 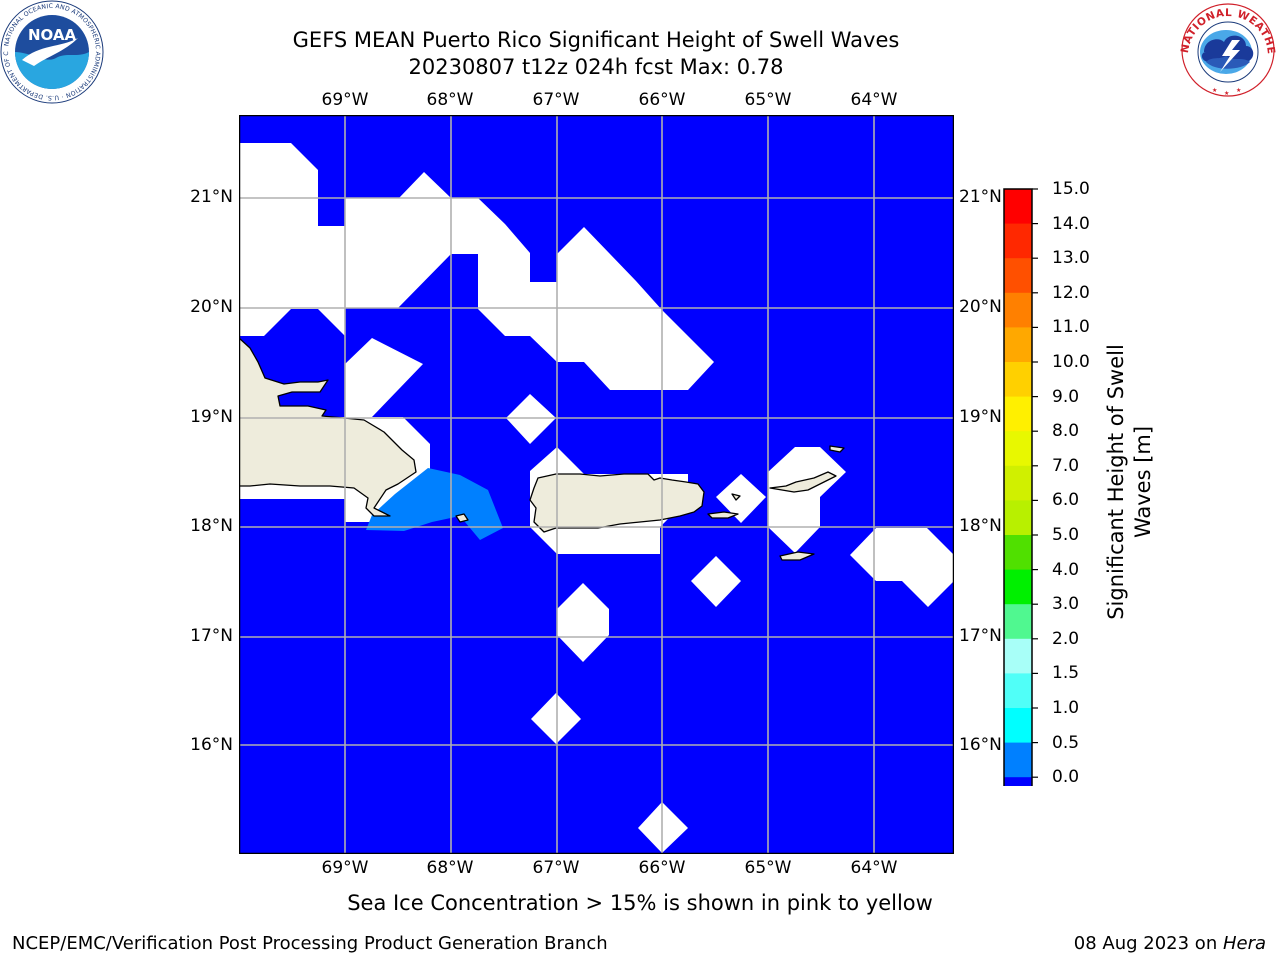 I want to click on colorbar-tick-label: 10.0, so click(x=1071, y=362).